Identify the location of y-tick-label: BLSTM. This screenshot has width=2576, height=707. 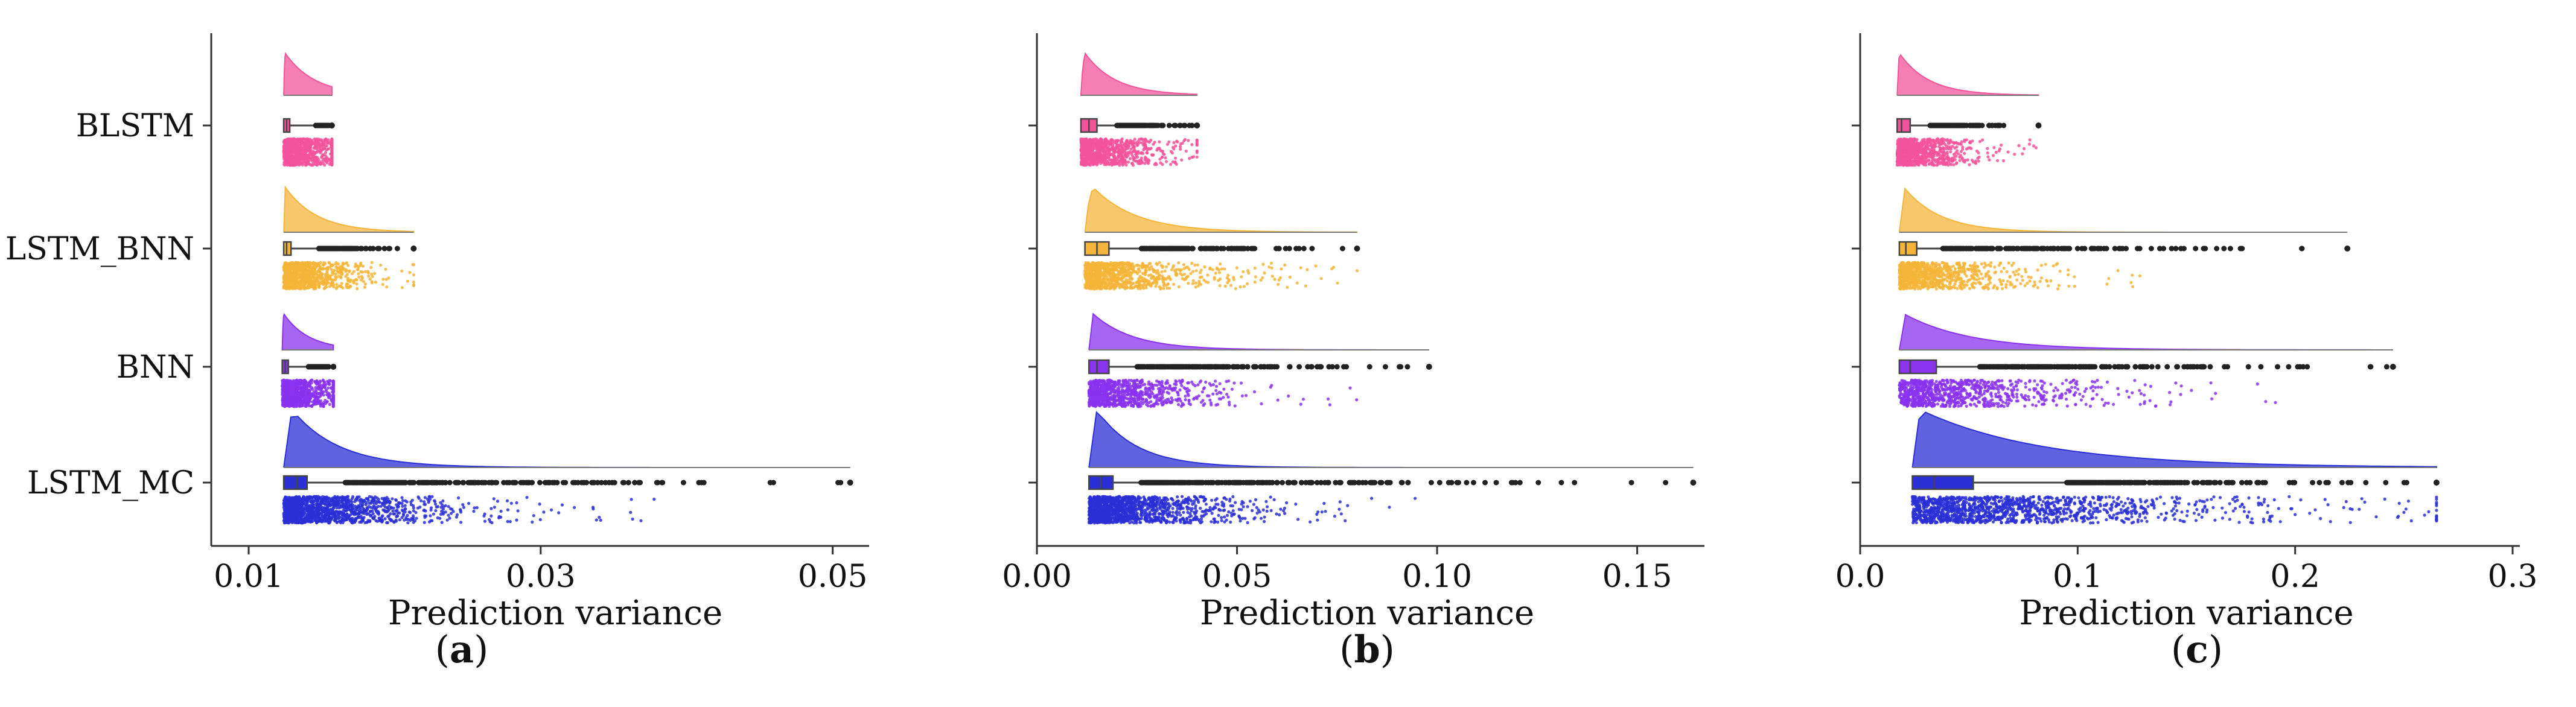
(135, 126).